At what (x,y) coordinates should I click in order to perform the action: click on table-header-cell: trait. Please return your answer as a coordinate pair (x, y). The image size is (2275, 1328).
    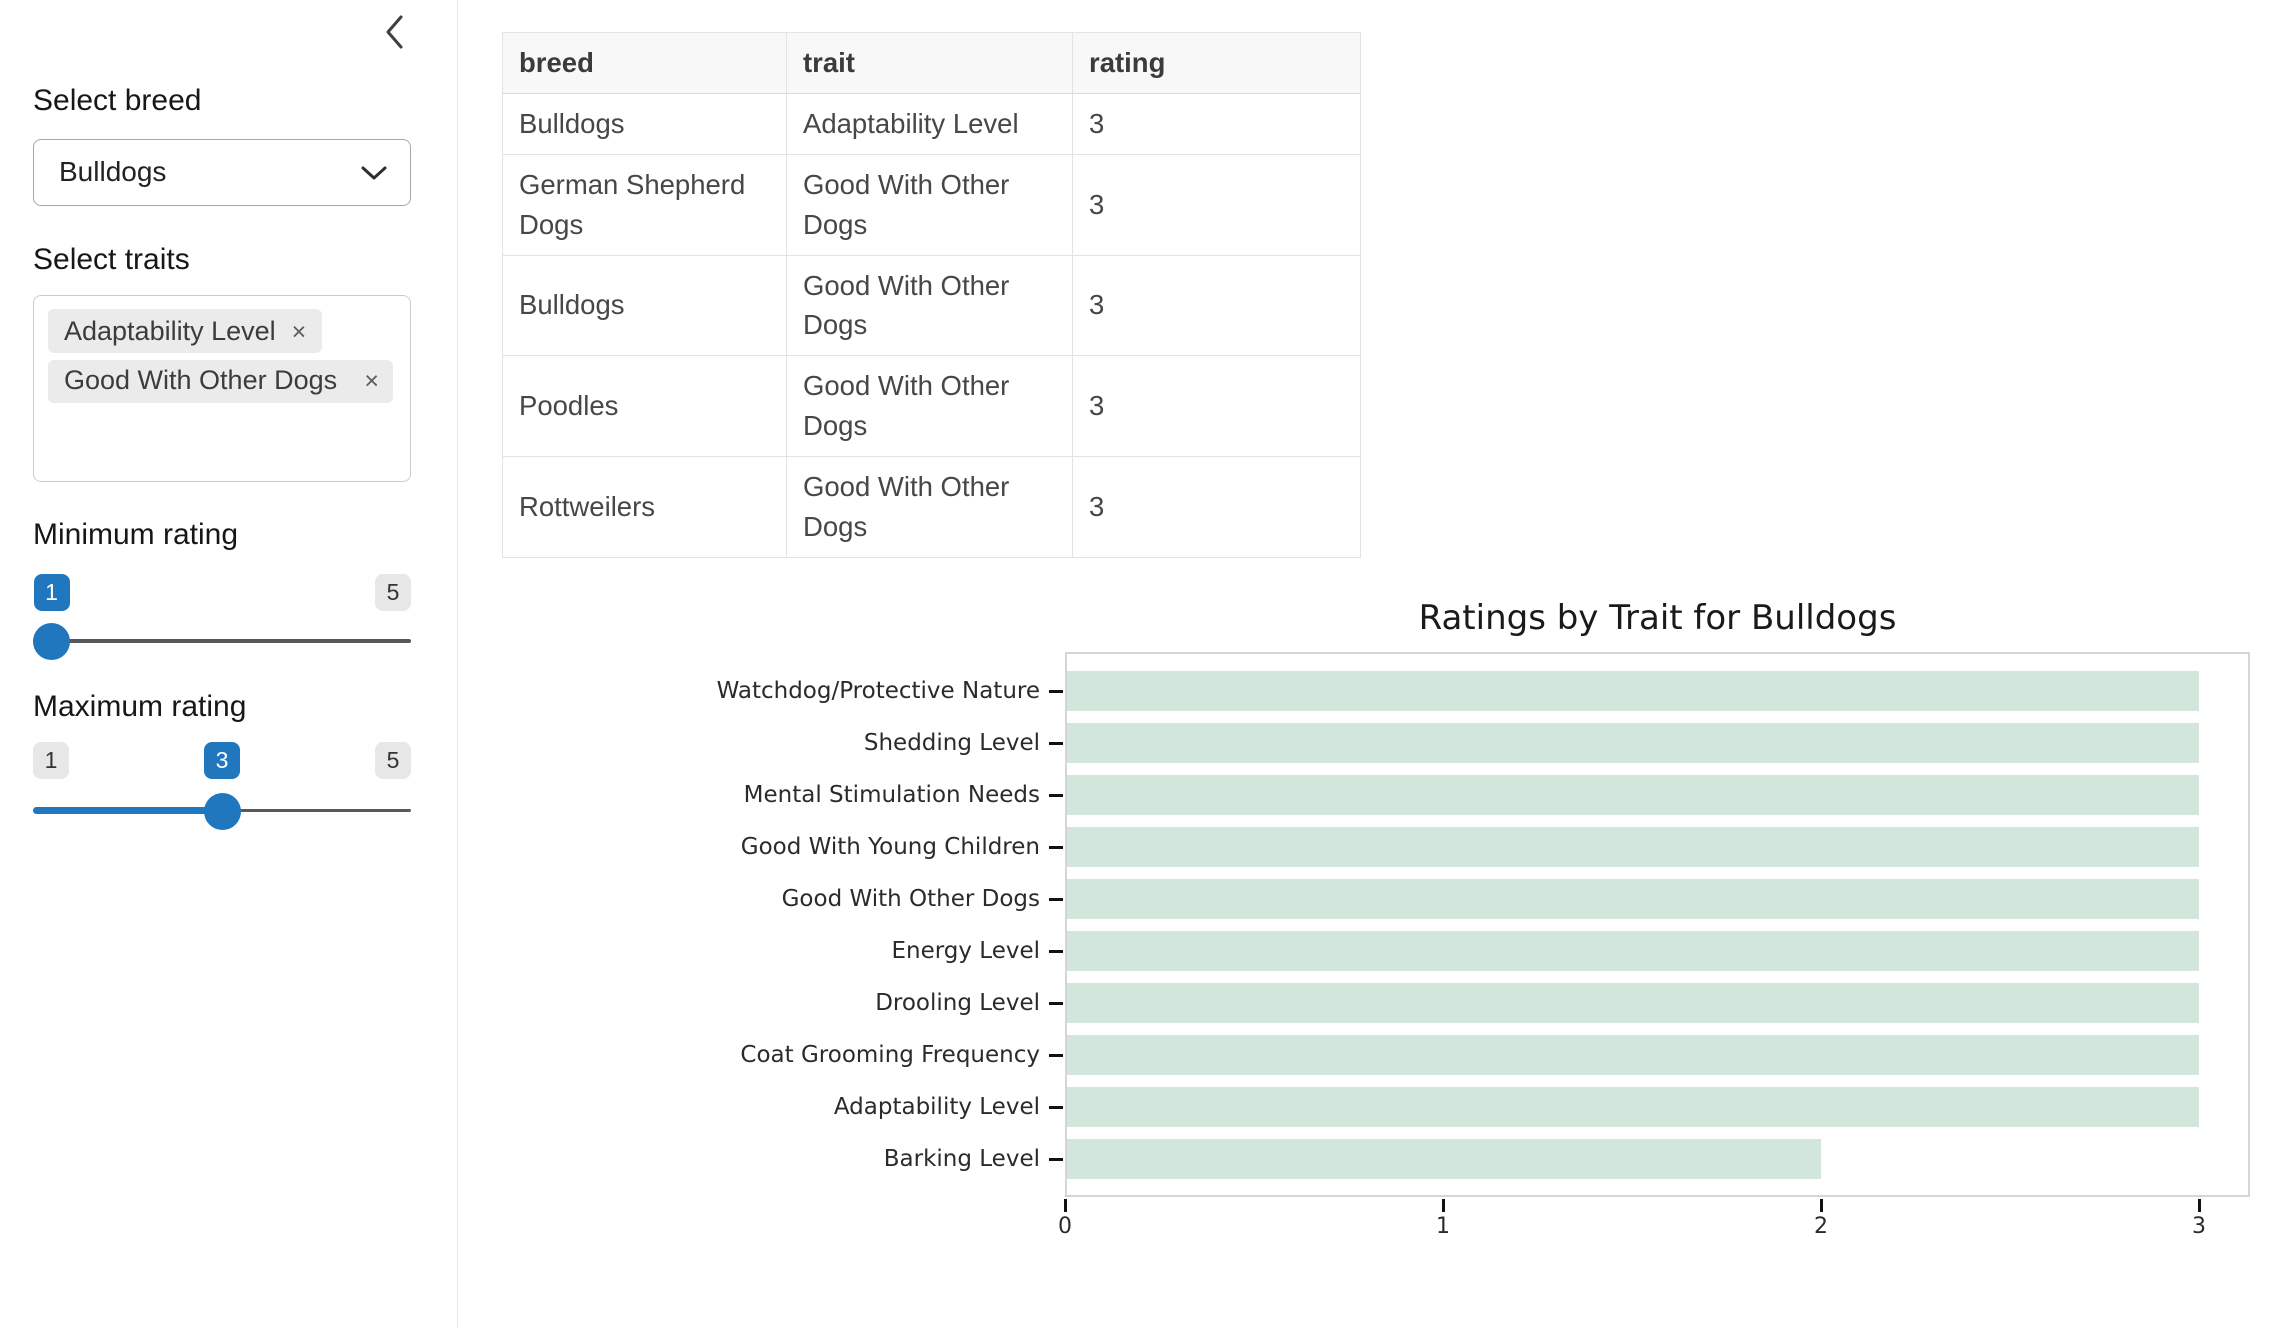
    Looking at the image, I should click on (929, 63).